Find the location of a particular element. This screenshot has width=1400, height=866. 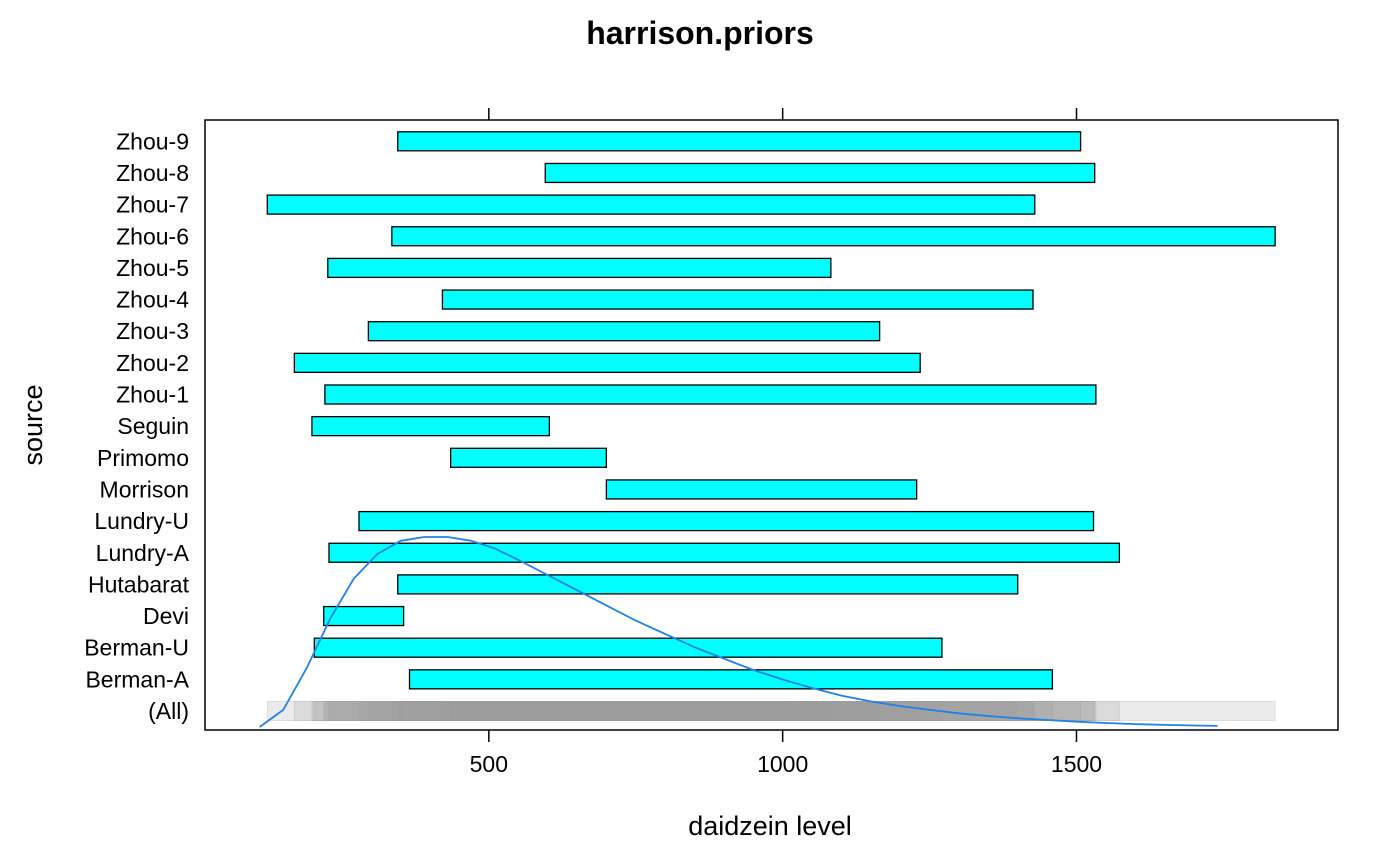

all-range-lundry-u is located at coordinates (726, 711).